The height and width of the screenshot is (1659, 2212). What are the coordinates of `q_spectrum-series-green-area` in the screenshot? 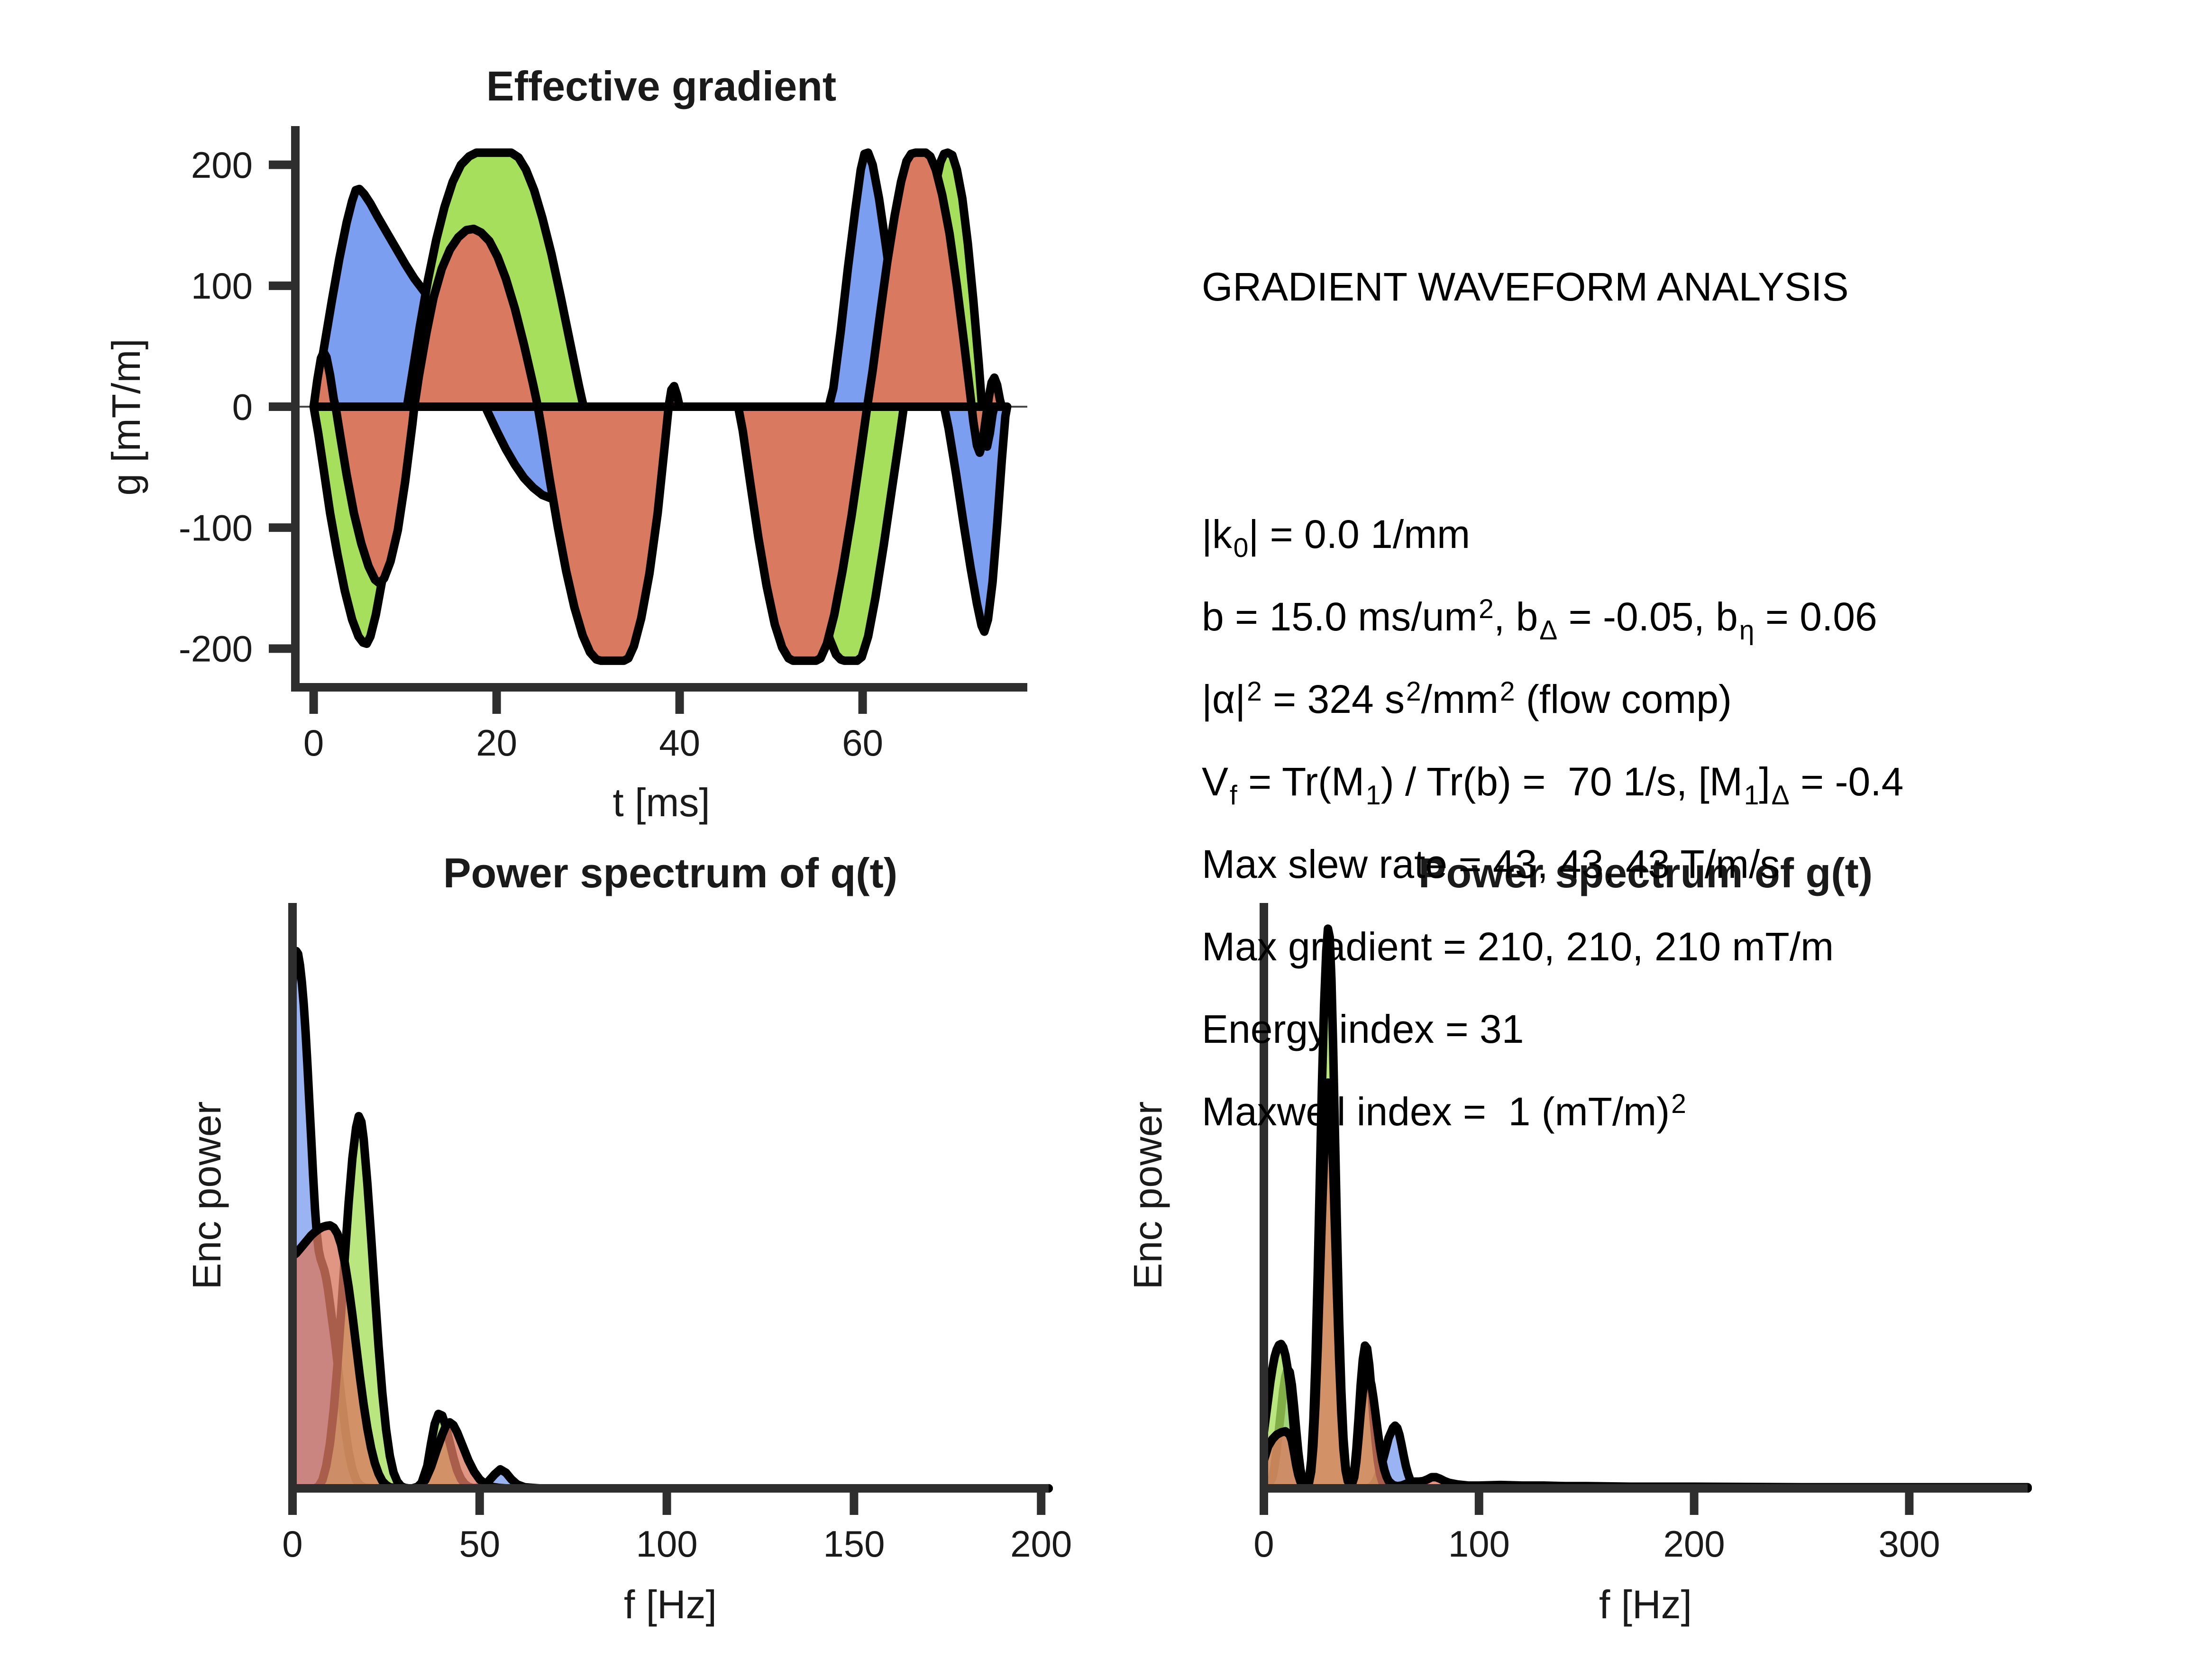 It's located at (670, 1302).